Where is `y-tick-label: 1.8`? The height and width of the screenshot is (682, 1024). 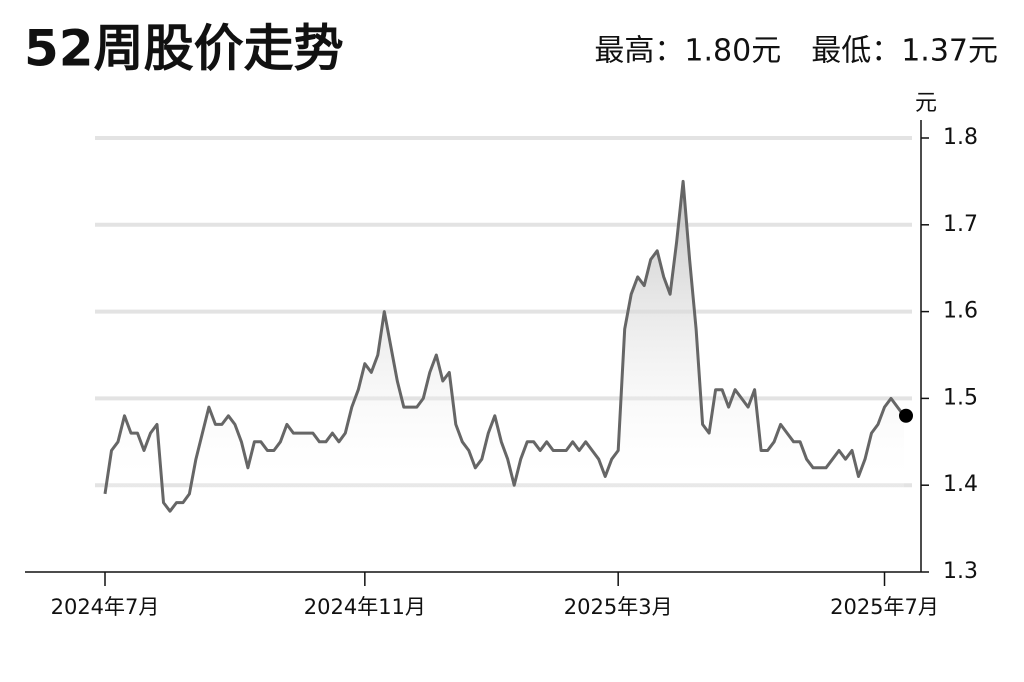 y-tick-label: 1.8 is located at coordinates (960, 137).